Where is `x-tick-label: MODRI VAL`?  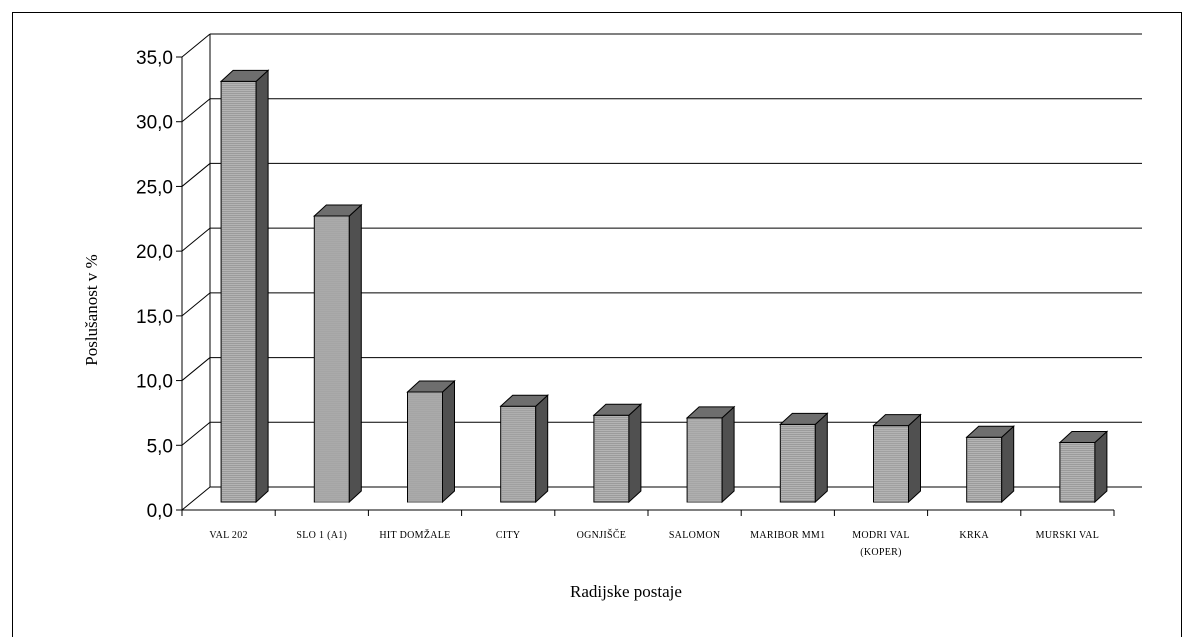
x-tick-label: MODRI VAL is located at coordinates (881, 535).